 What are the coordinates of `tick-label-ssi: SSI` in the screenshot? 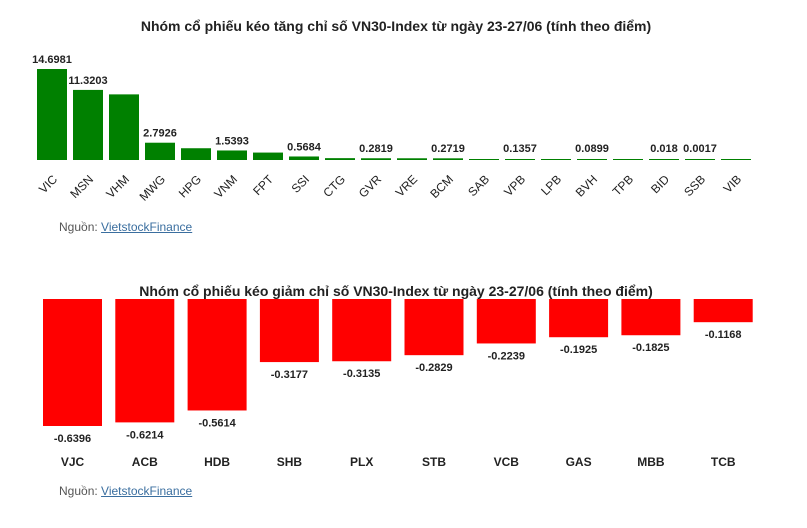 It's located at (301, 184).